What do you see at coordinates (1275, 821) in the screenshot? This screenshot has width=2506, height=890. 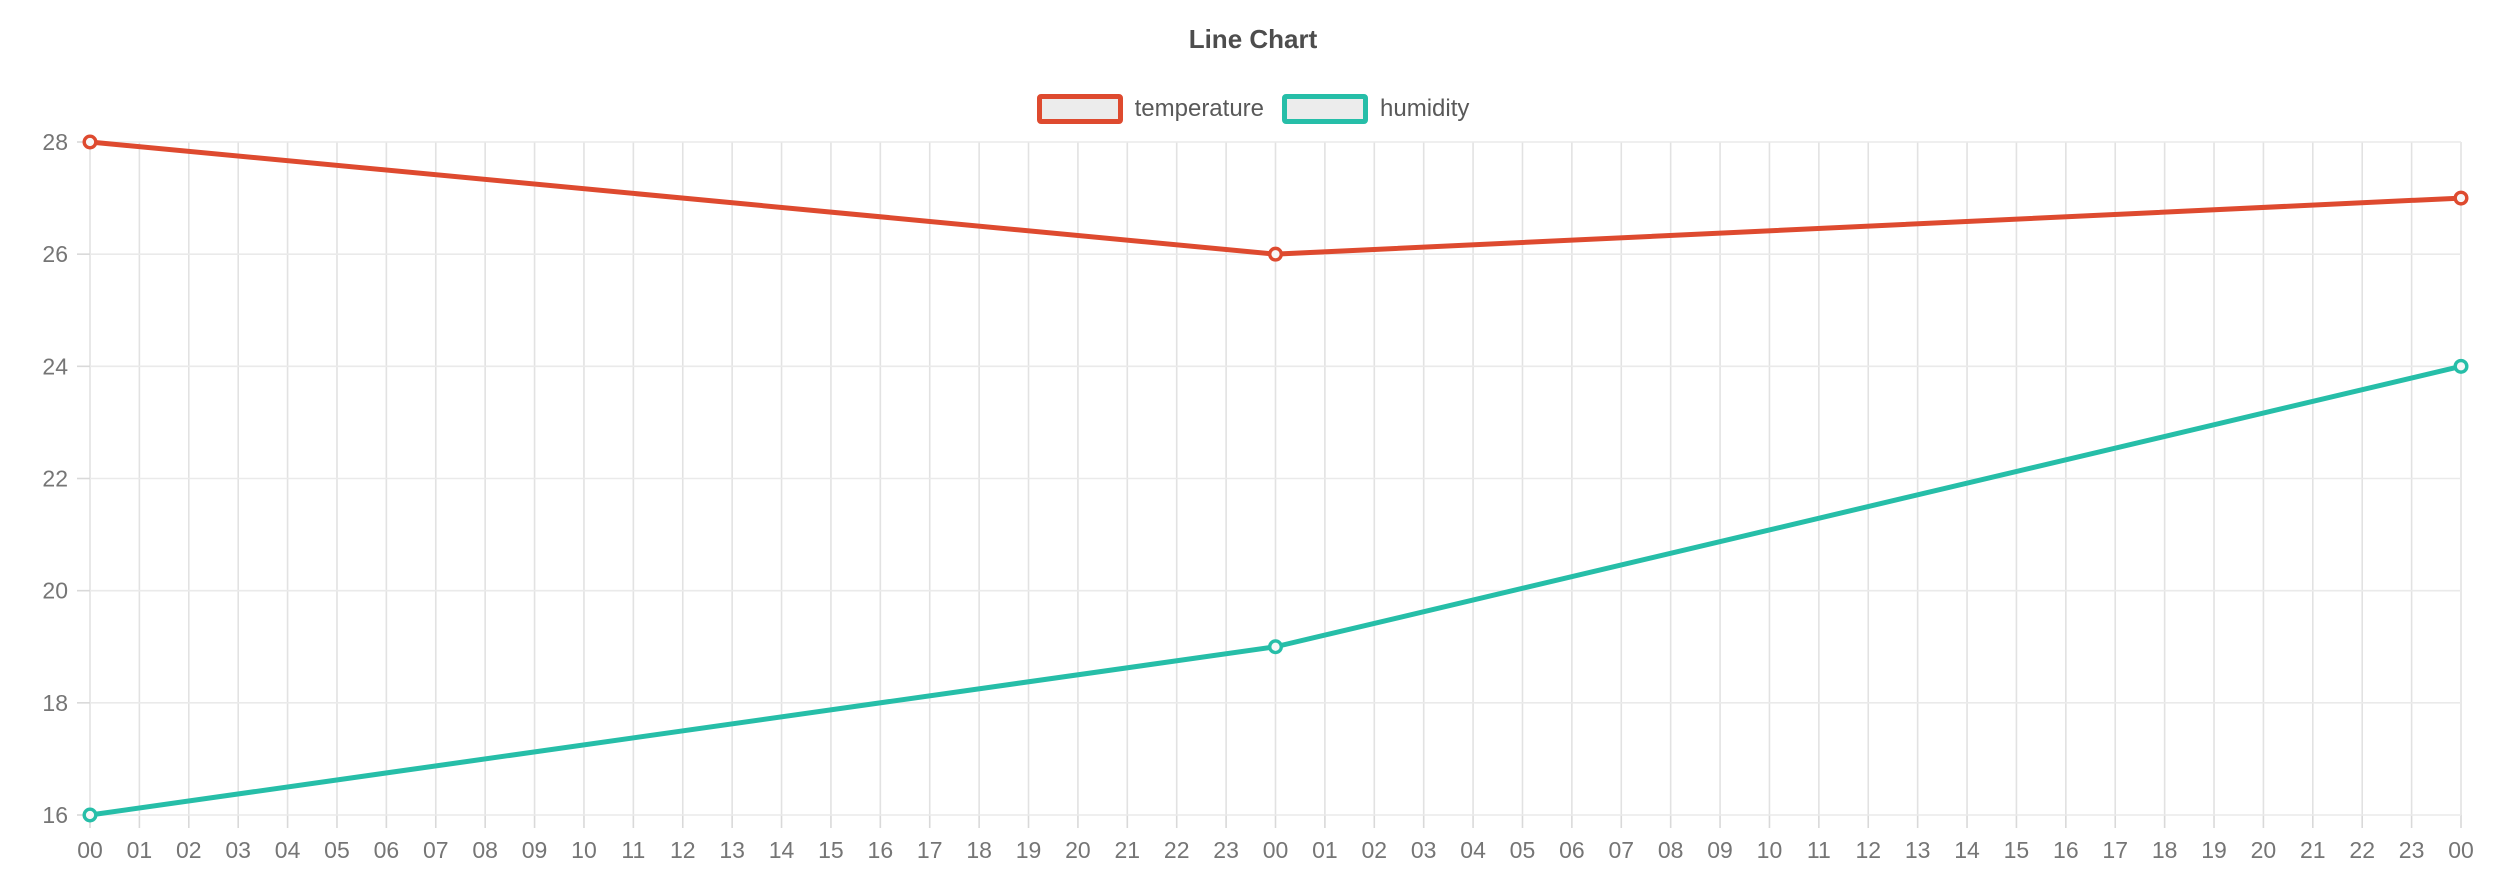 I see `x-axis-ticks` at bounding box center [1275, 821].